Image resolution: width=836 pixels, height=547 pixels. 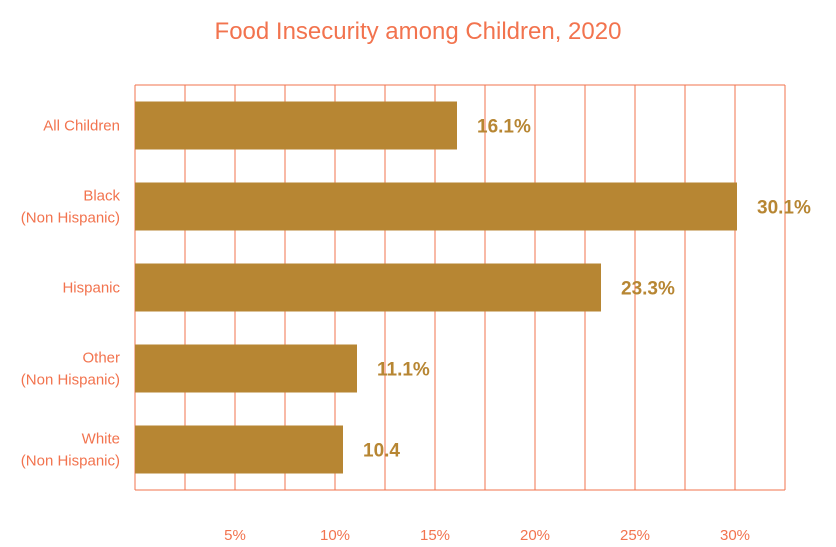 What do you see at coordinates (71, 207) in the screenshot?
I see `category-label: Black (Non Hispanic)` at bounding box center [71, 207].